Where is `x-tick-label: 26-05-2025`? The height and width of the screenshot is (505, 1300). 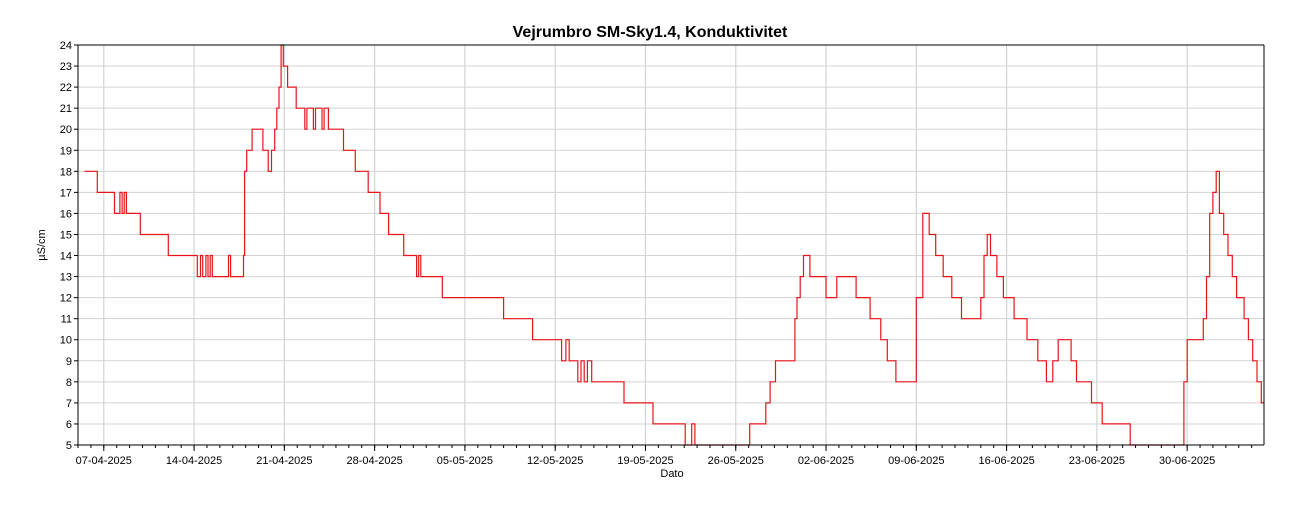 x-tick-label: 26-05-2025 is located at coordinates (736, 461).